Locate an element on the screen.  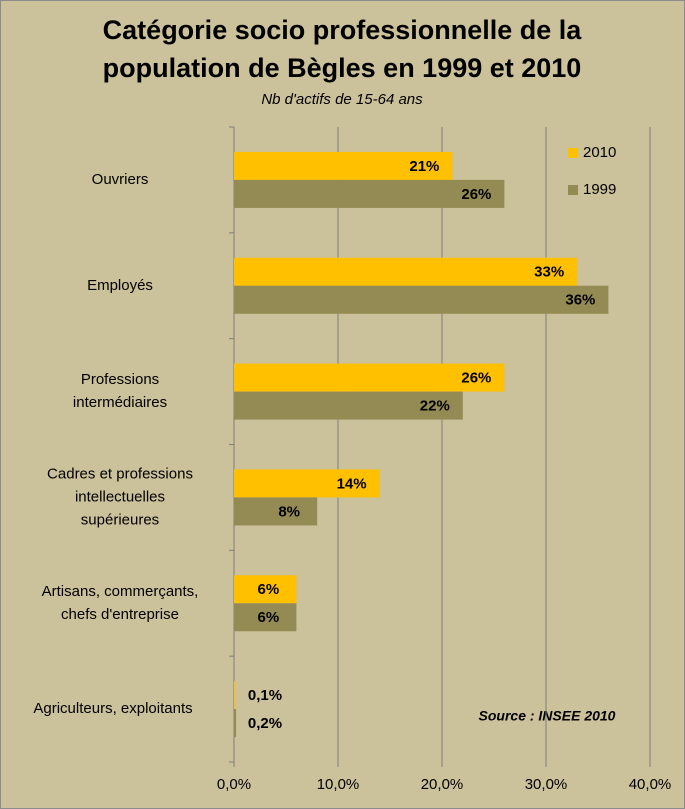
x-tick-label: 10,0% is located at coordinates (338, 784).